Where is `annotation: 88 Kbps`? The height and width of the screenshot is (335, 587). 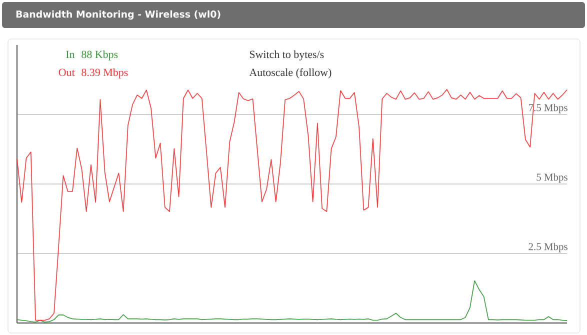 annotation: 88 Kbps is located at coordinates (100, 55).